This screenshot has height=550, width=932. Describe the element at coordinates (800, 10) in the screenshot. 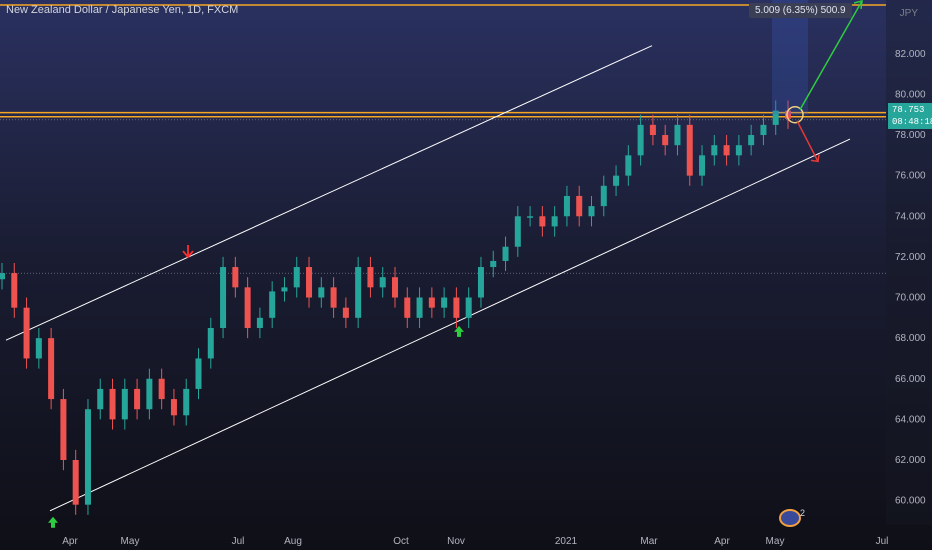

I see `measure-tooltip: 5.009 (6.35%) 500.9` at that location.